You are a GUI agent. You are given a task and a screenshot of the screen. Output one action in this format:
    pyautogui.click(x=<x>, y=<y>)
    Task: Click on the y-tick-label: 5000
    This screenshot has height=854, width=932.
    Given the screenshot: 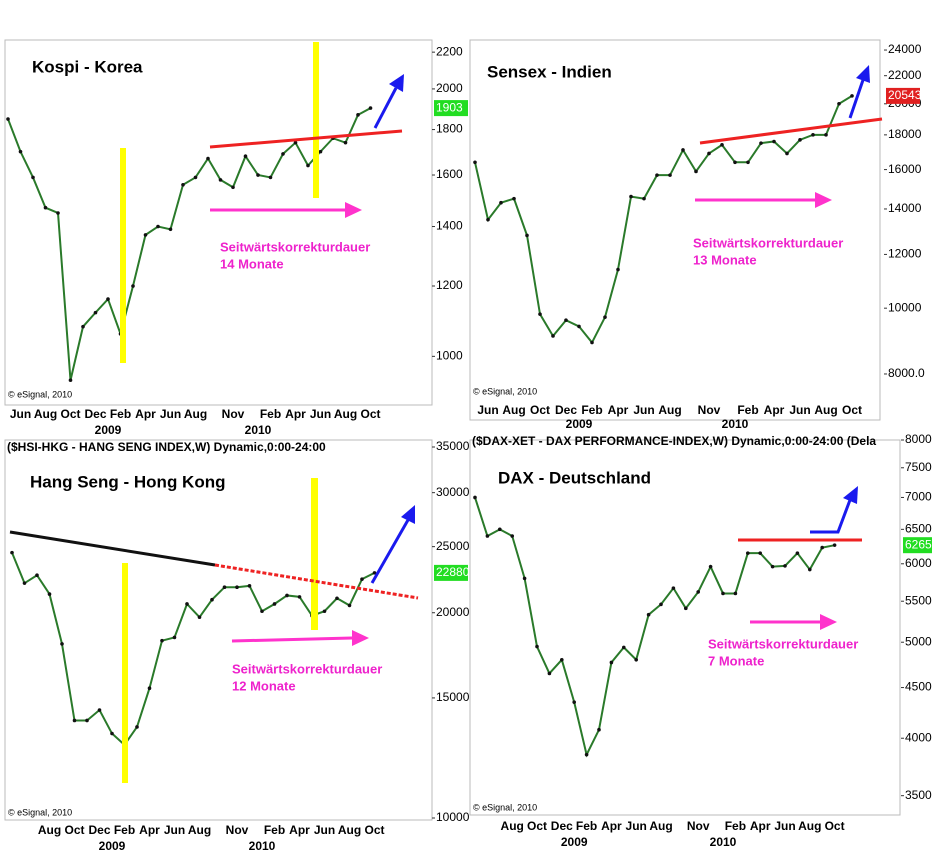 What is the action you would take?
    pyautogui.click(x=918, y=641)
    